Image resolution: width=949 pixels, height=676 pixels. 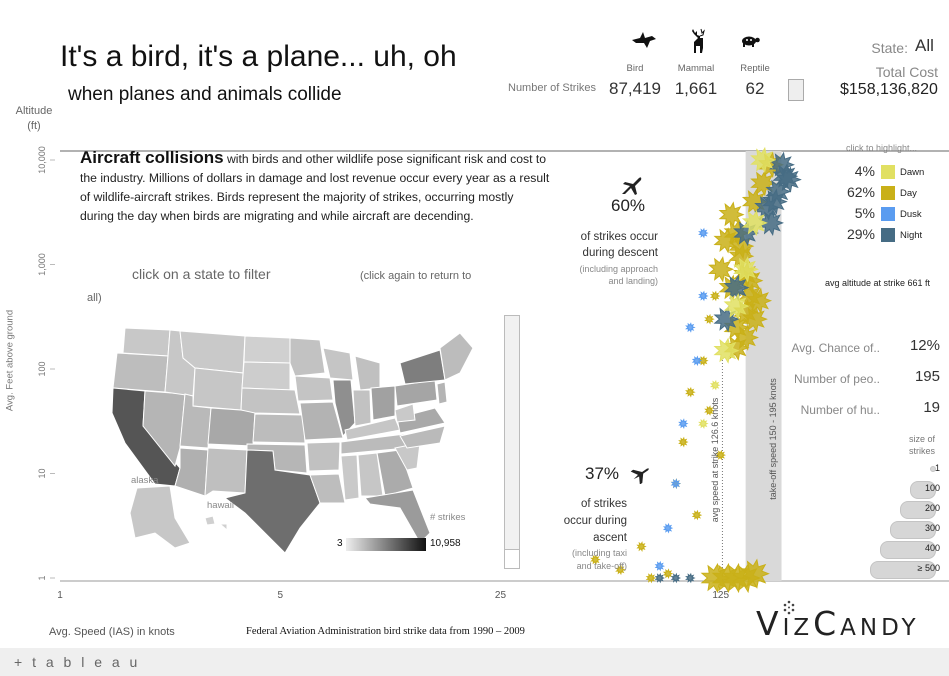 What do you see at coordinates (906, 72) in the screenshot?
I see `total-cost-label: Total Cost` at bounding box center [906, 72].